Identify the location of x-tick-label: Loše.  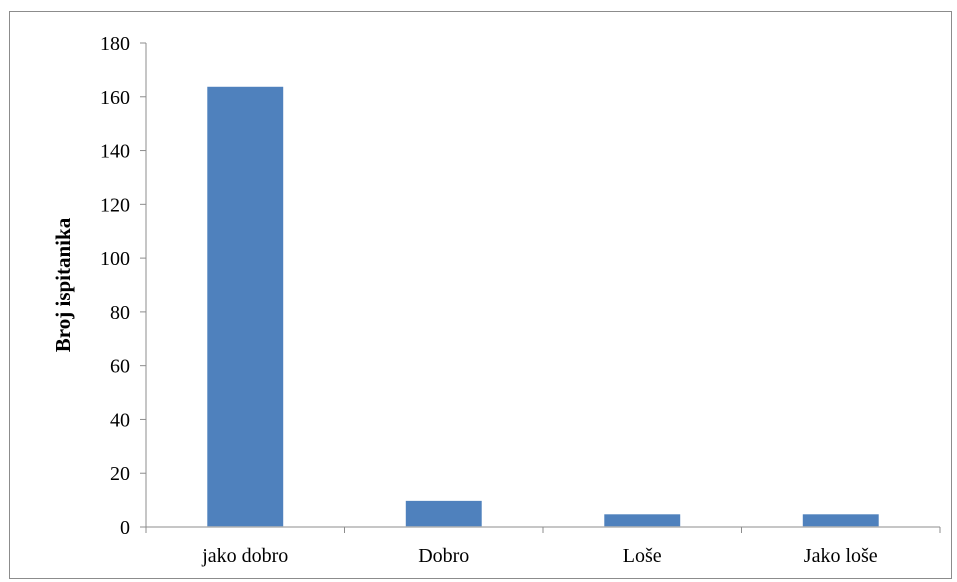
(642, 556).